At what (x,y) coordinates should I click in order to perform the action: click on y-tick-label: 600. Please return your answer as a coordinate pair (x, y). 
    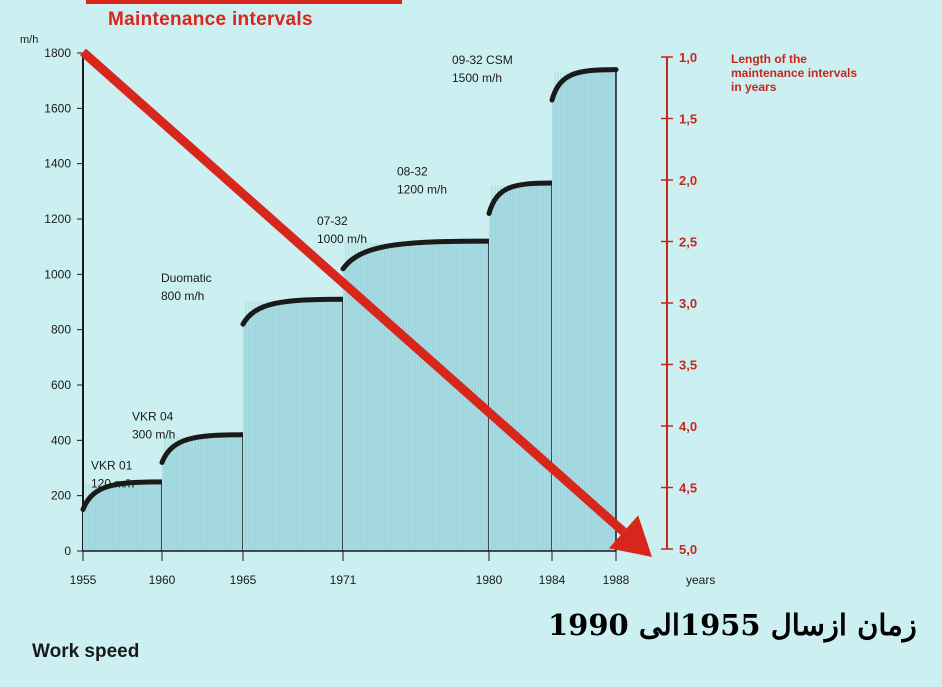
    Looking at the image, I should click on (61, 385).